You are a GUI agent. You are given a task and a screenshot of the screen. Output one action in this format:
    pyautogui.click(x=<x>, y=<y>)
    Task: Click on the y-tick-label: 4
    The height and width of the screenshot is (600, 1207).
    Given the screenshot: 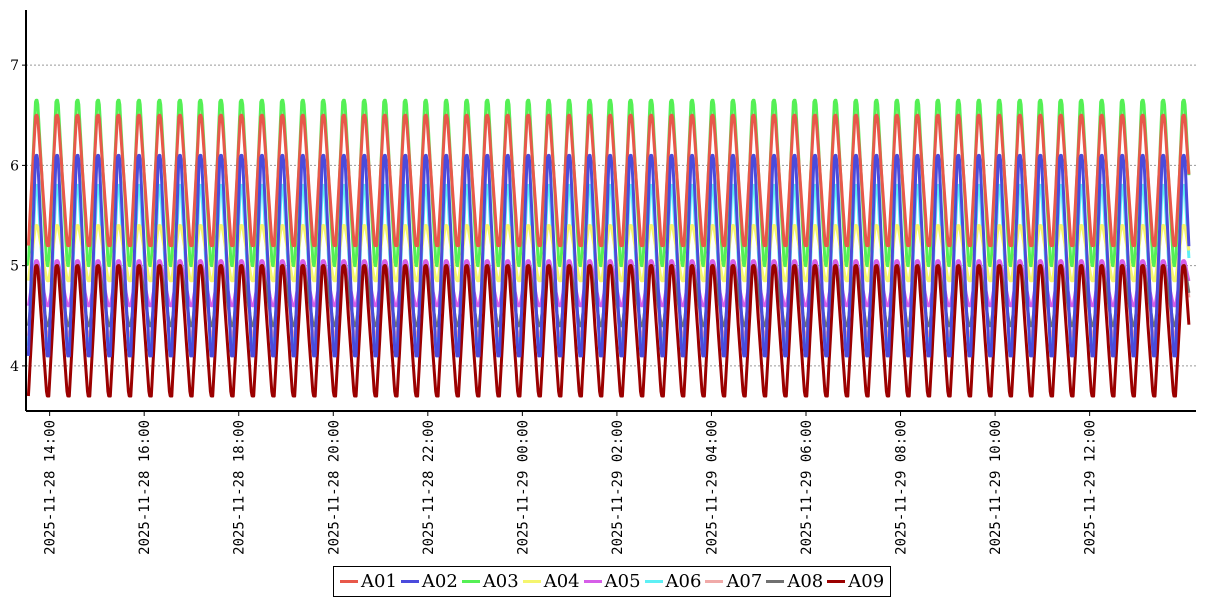 What is the action you would take?
    pyautogui.click(x=14, y=367)
    